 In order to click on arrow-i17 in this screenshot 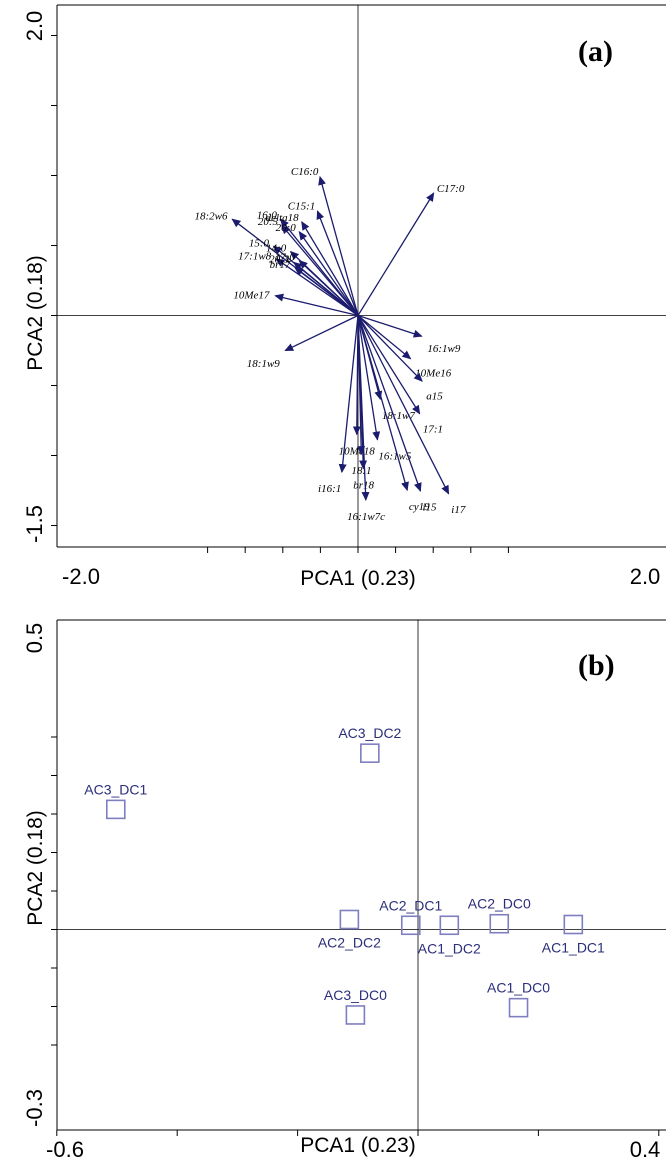, I will do `click(403, 405)`.